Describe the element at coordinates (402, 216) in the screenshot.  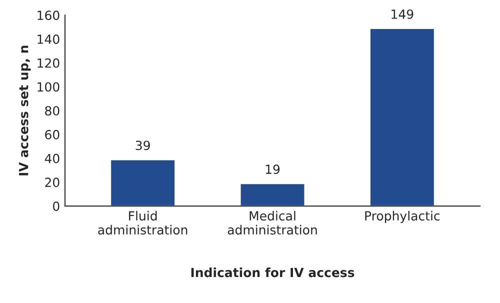
I see `x-tick-label: Prophylactic` at that location.